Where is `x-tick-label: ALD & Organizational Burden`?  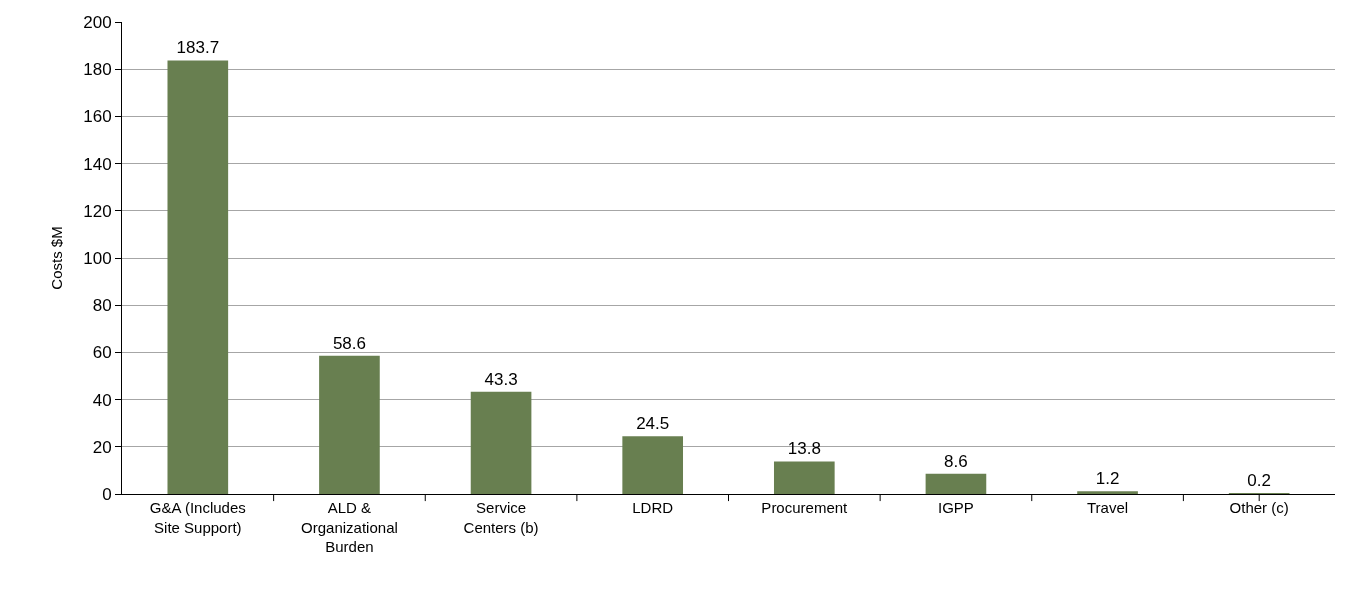
x-tick-label: ALD & Organizational Burden is located at coordinates (349, 527).